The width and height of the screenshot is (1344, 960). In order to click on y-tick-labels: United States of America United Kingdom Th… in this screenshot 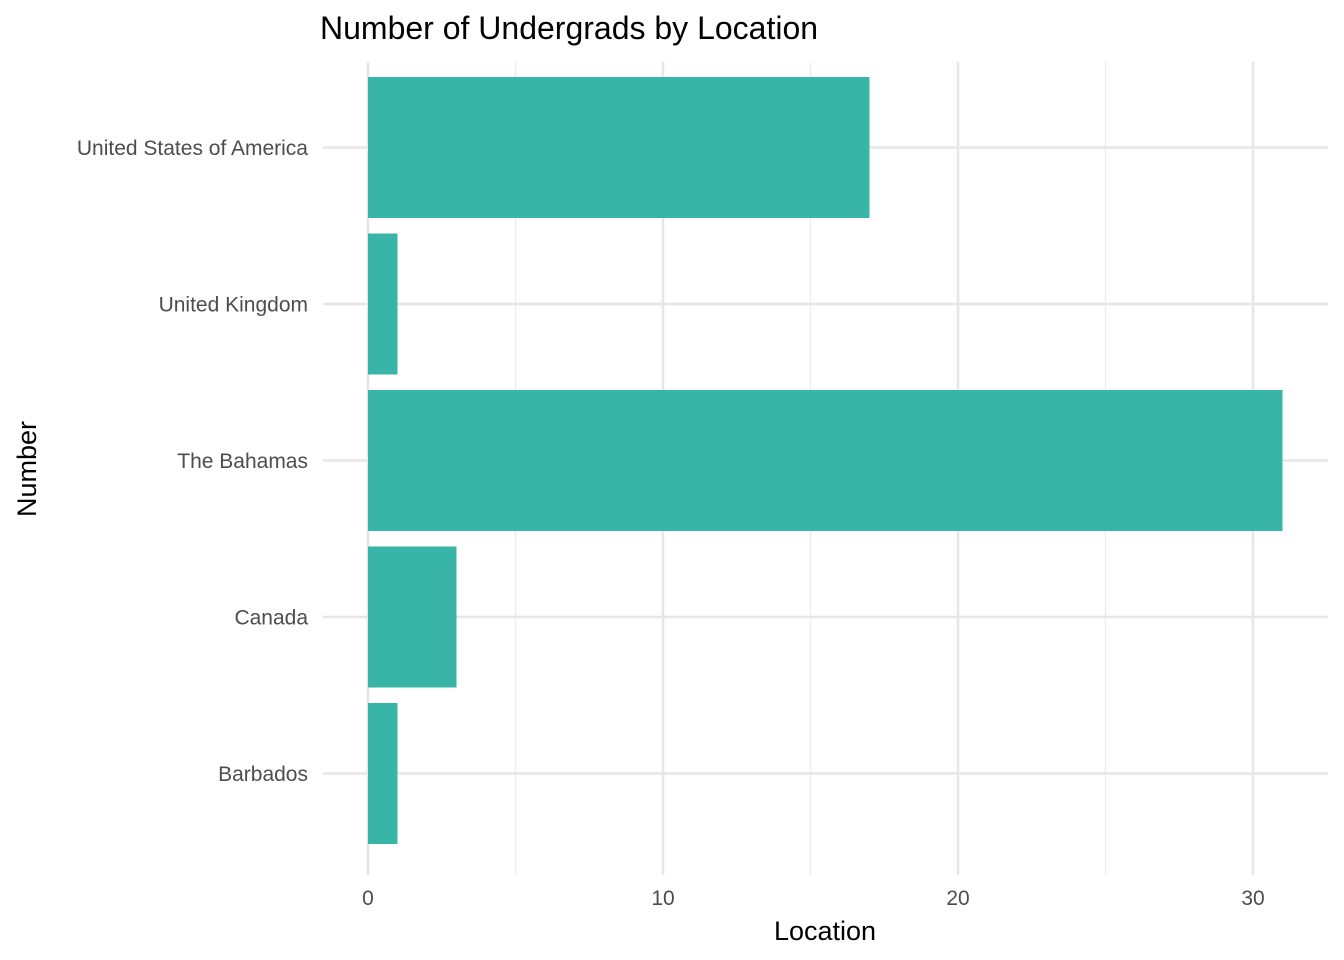, I will do `click(192, 461)`.